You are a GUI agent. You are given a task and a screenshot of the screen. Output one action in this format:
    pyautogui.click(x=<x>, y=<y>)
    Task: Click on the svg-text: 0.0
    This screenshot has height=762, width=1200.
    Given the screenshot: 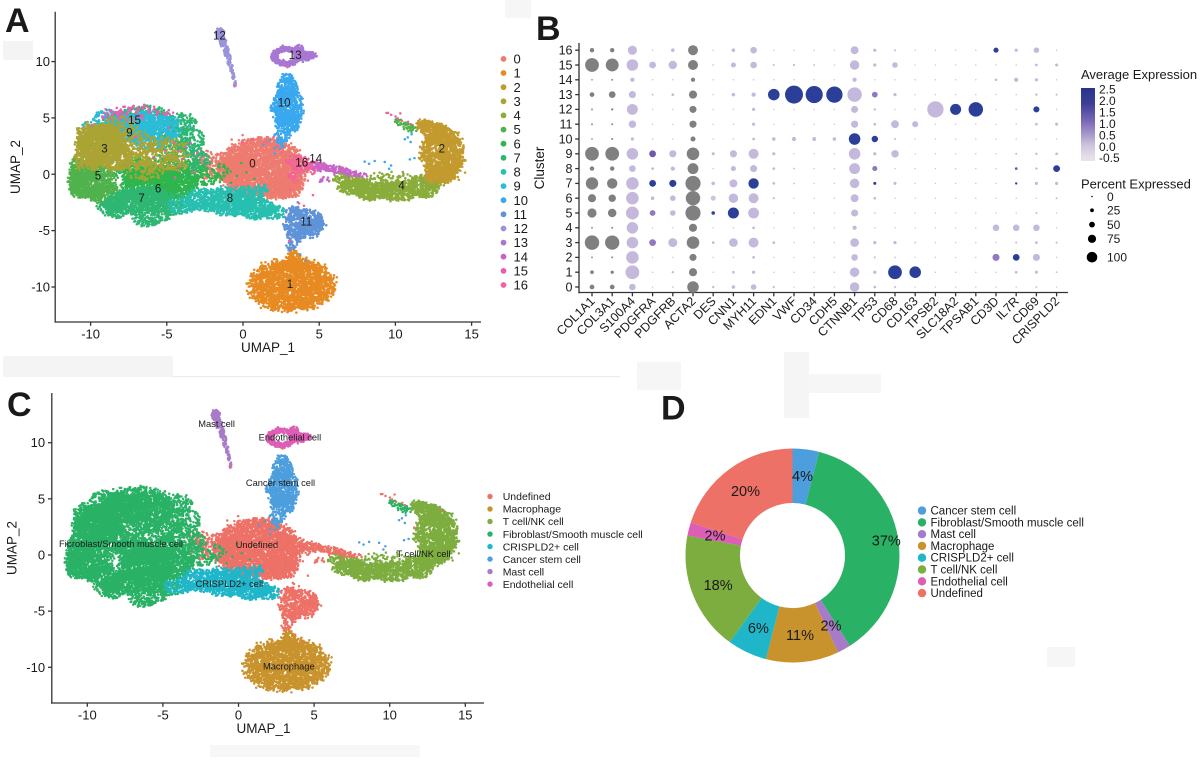 What is the action you would take?
    pyautogui.click(x=1107, y=147)
    